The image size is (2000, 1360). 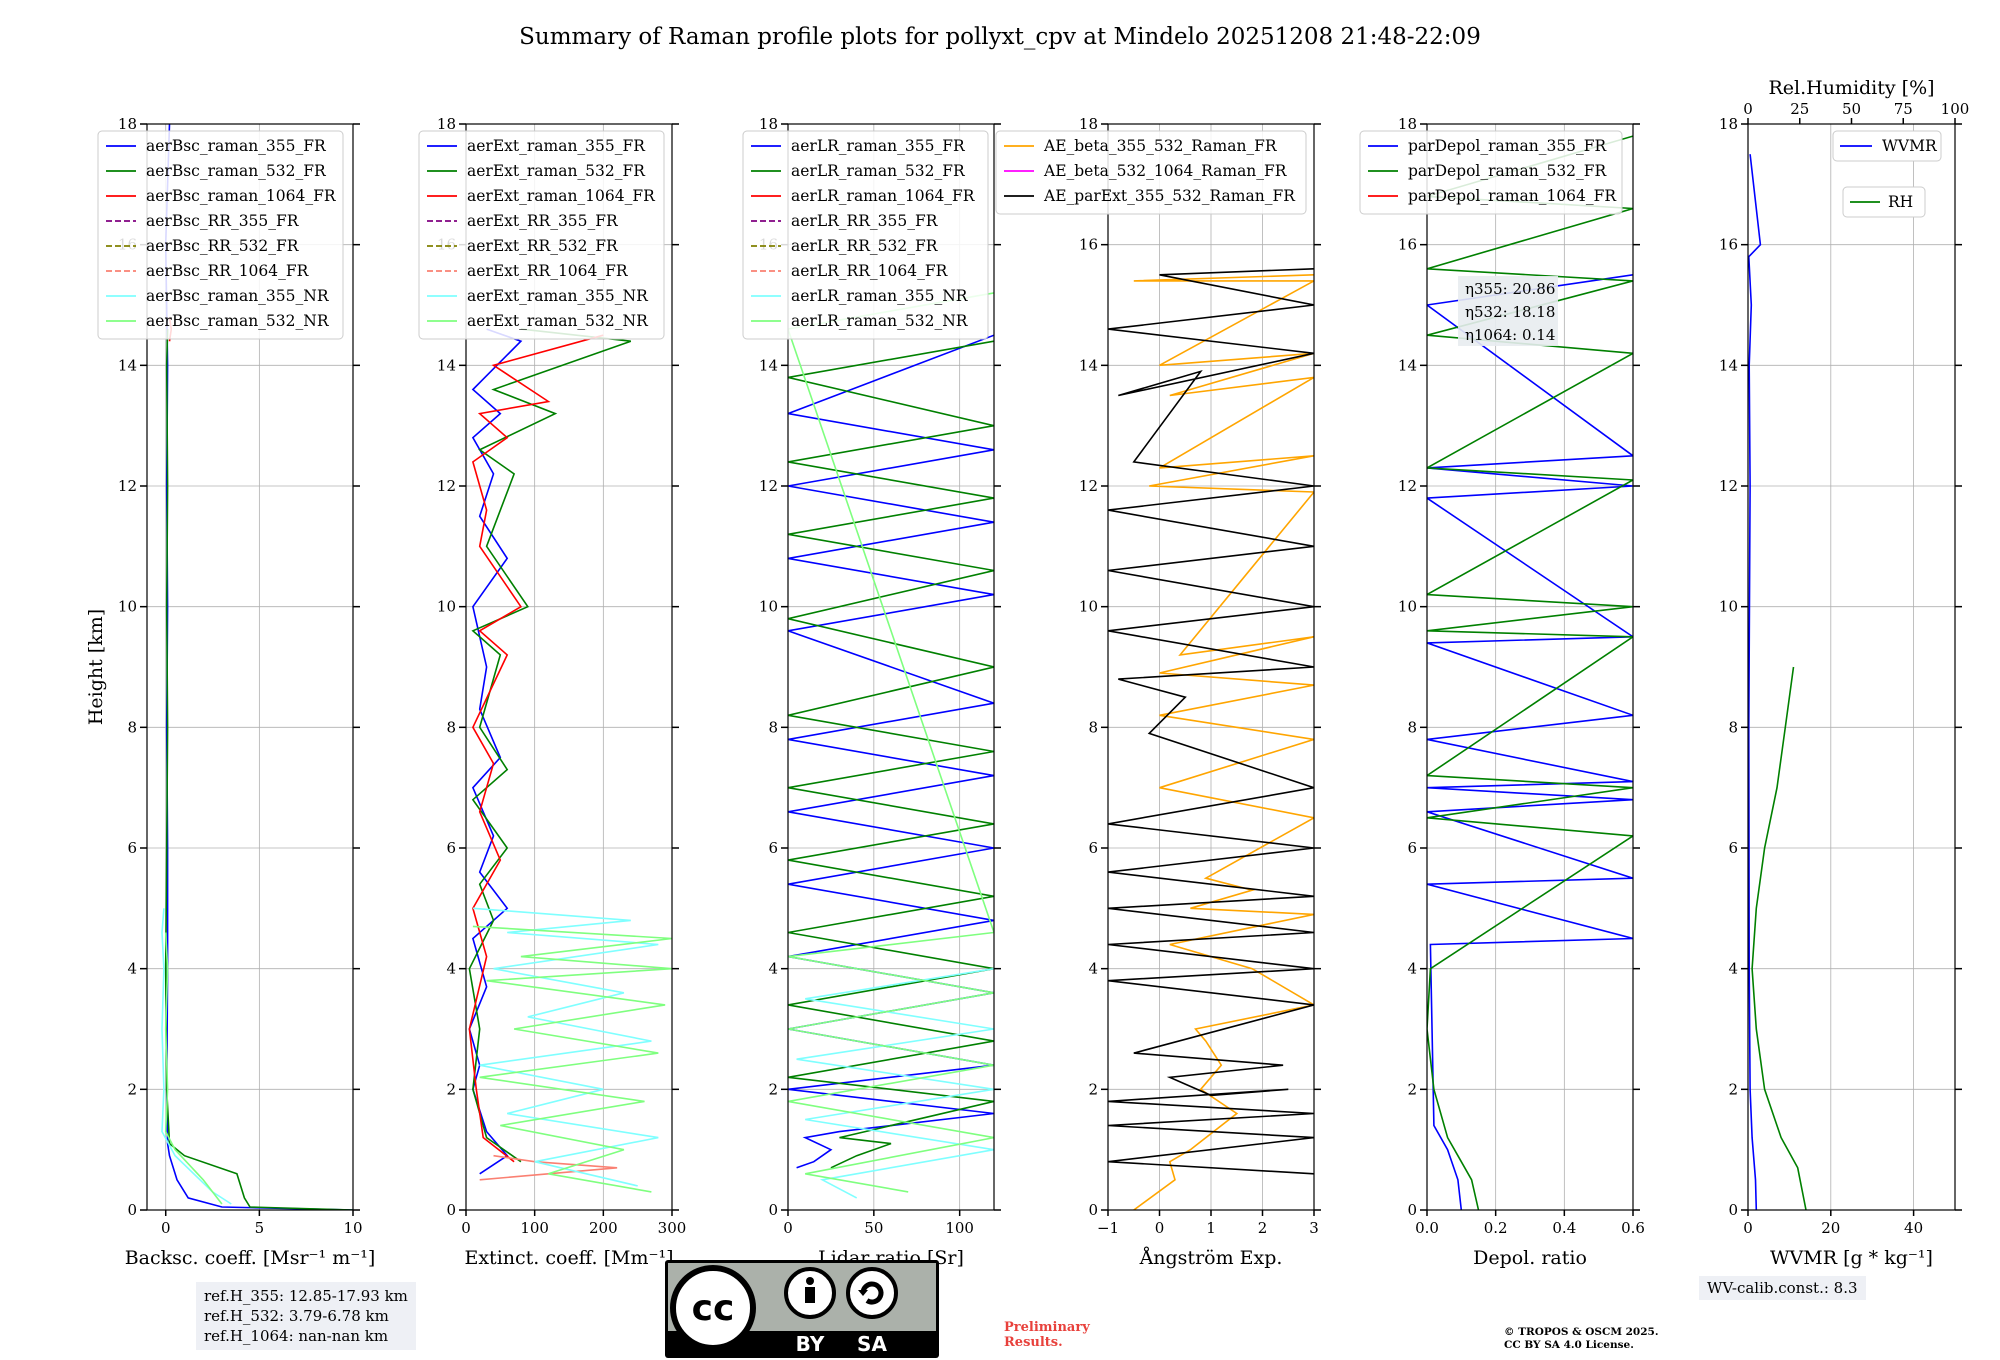 I want to click on series-line-aerLR_raman_532_FR, so click(x=891, y=754).